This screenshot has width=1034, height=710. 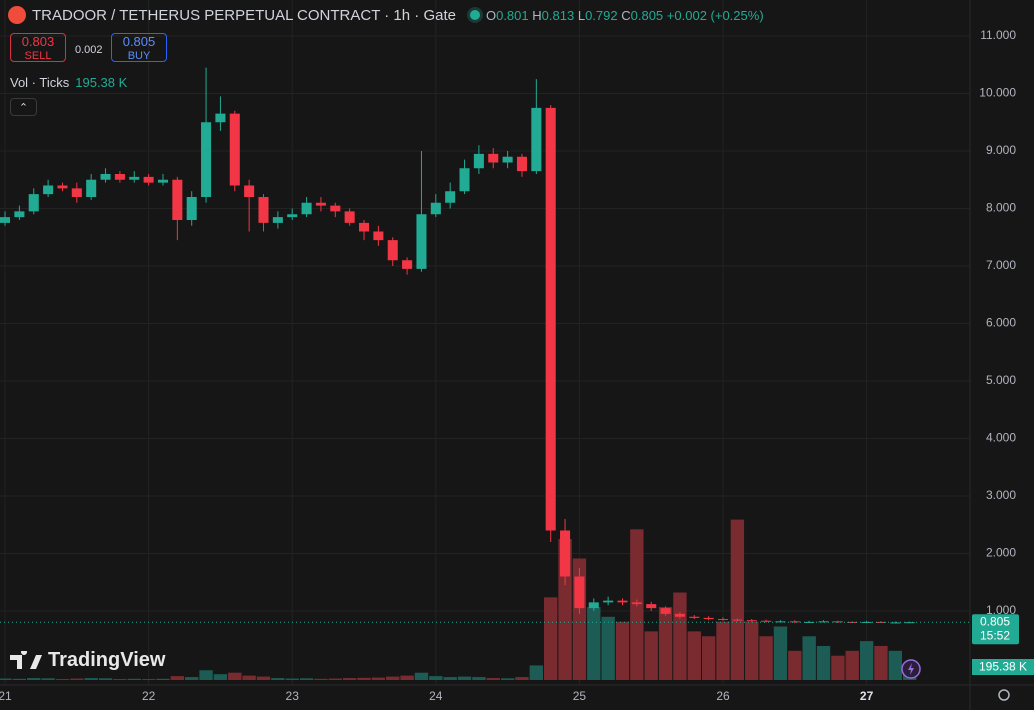 I want to click on ohlc-value: 0.801, so click(x=512, y=15).